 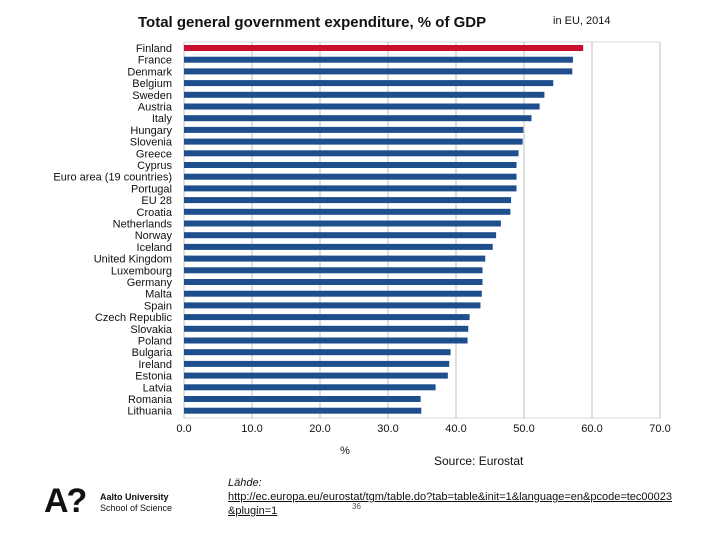 I want to click on aalto-logo-mark: A?, so click(x=65, y=501).